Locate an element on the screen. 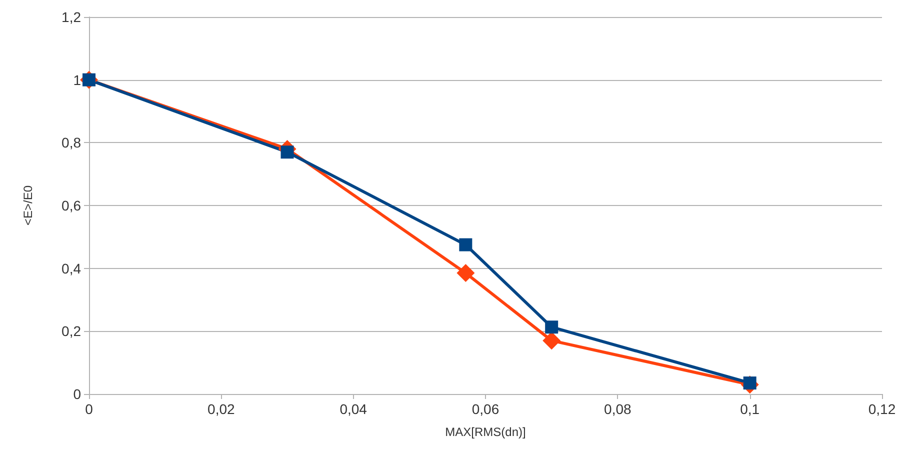 The width and height of the screenshot is (907, 468). y-axis-title: <E>/E0 is located at coordinates (28, 205).